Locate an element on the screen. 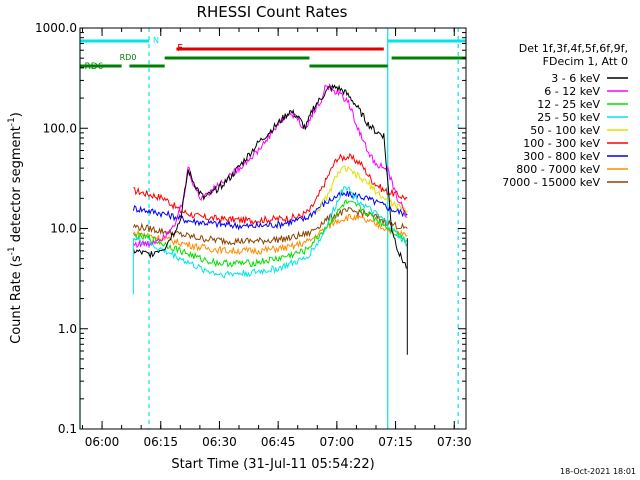  y-axis-label: Count Rate (s-1 detector segment-1) is located at coordinates (15, 228).